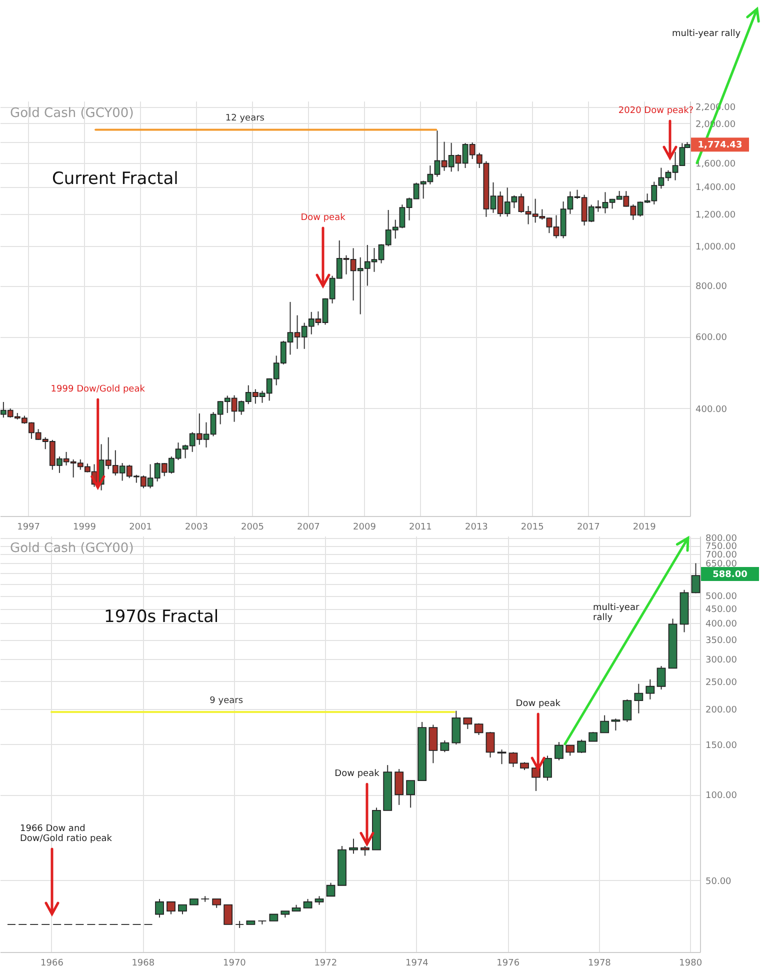  Describe the element at coordinates (98, 389) in the screenshot. I see `annotation: 1999 Dow/Gold peak` at that location.